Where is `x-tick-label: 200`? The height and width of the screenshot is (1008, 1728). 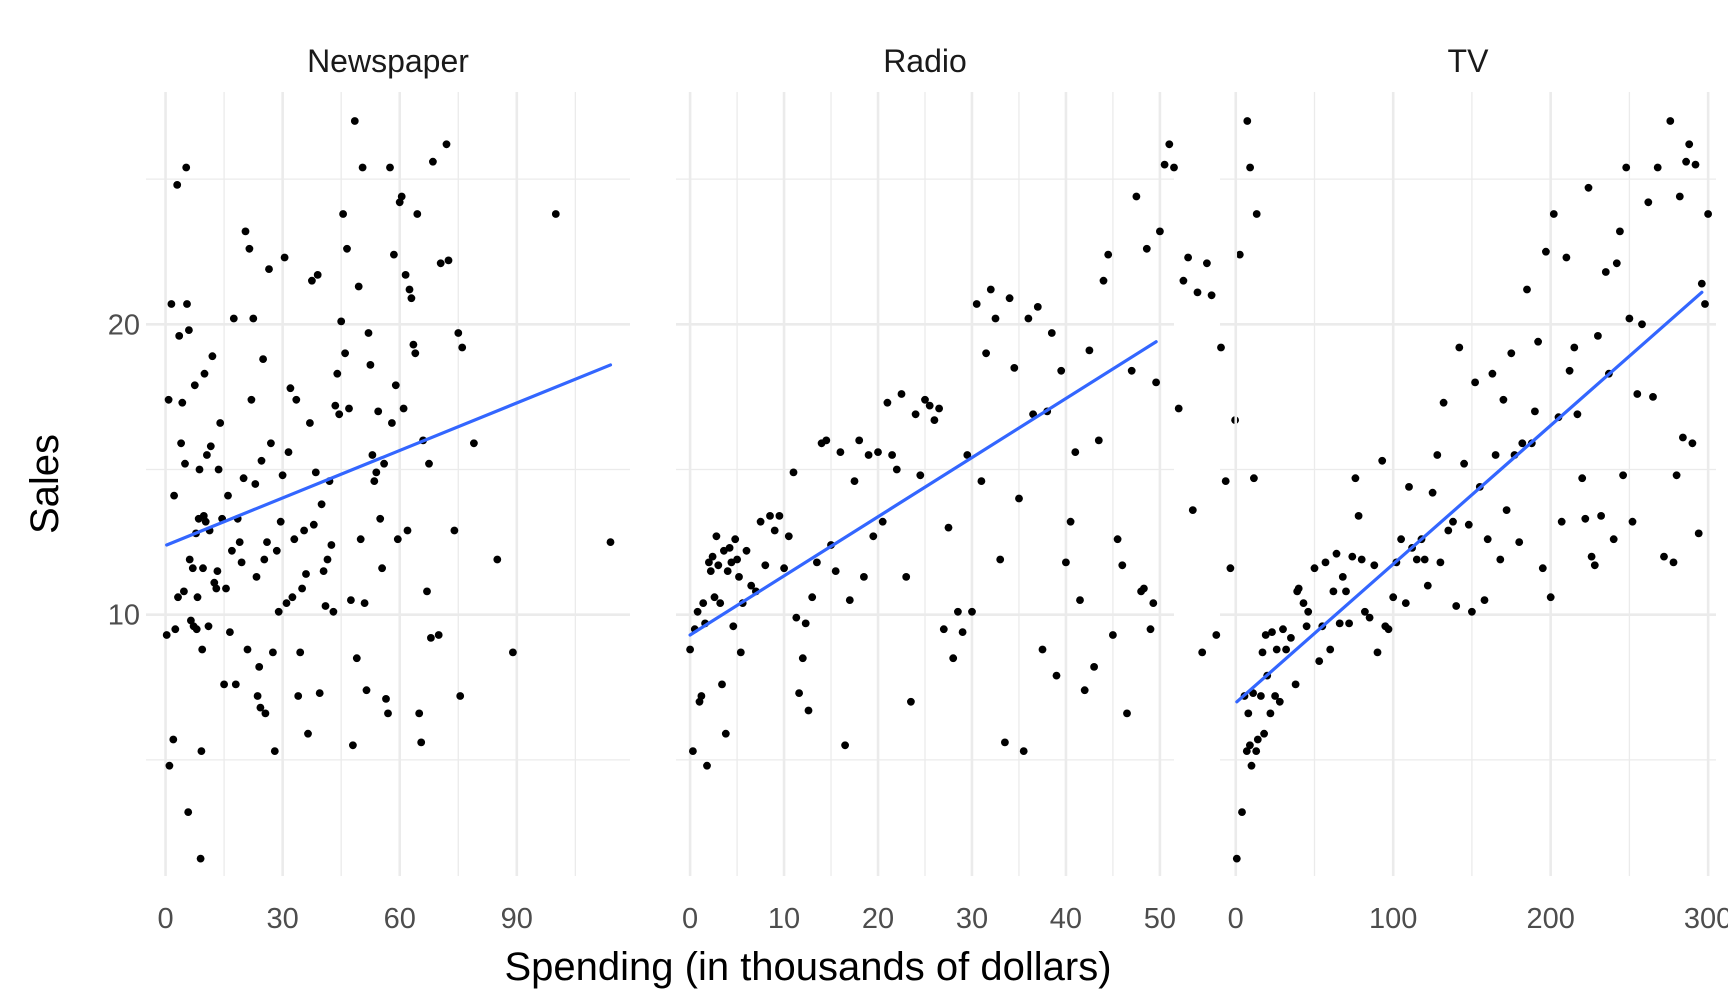 x-tick-label: 200 is located at coordinates (1550, 919).